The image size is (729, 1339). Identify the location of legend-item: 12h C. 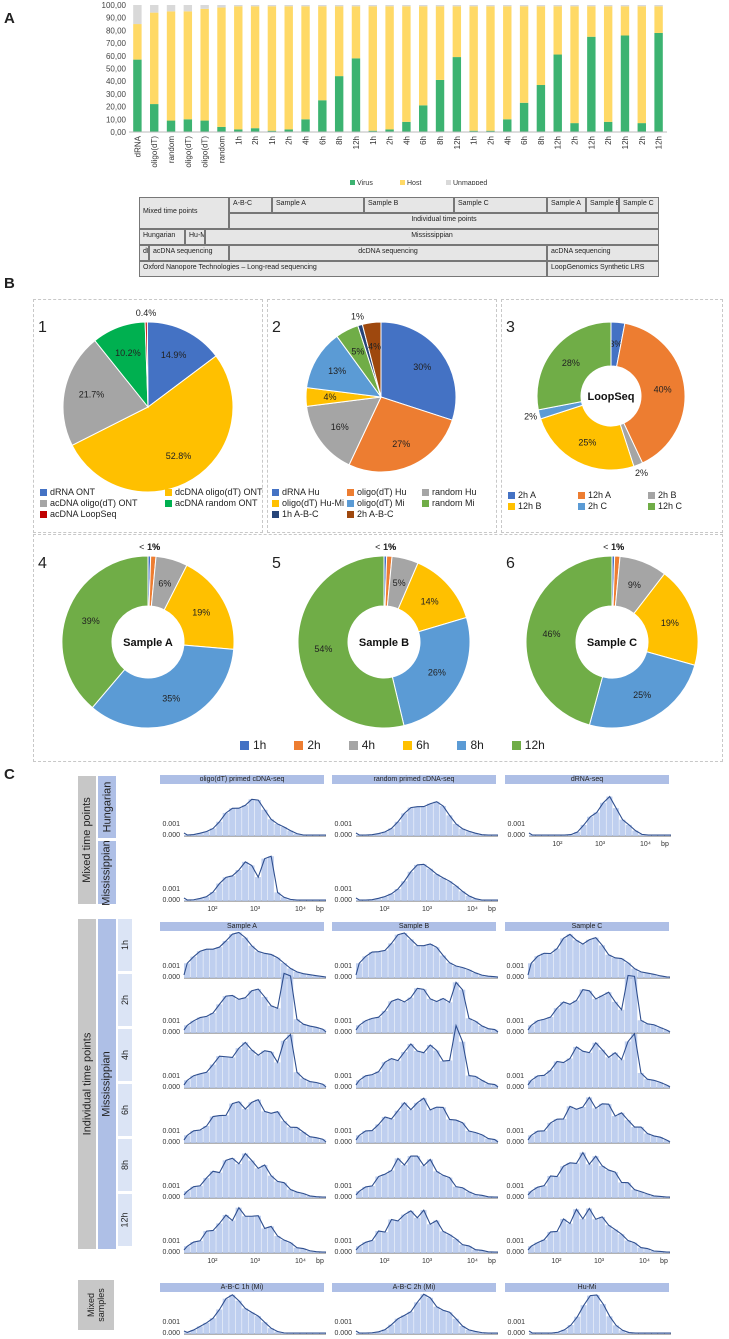
(665, 506).